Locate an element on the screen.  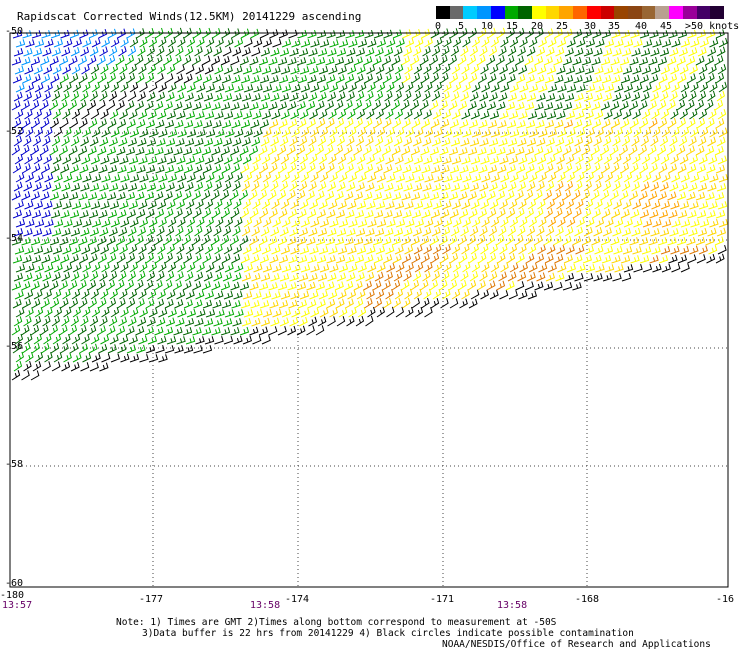
legend-label-25: 25 is located at coordinates (562, 26).